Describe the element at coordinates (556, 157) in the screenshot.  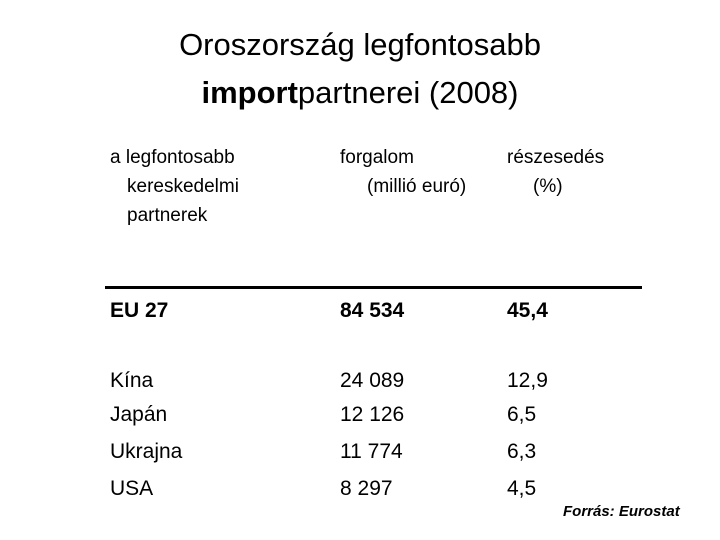
I see `header-cell: részesedés` at that location.